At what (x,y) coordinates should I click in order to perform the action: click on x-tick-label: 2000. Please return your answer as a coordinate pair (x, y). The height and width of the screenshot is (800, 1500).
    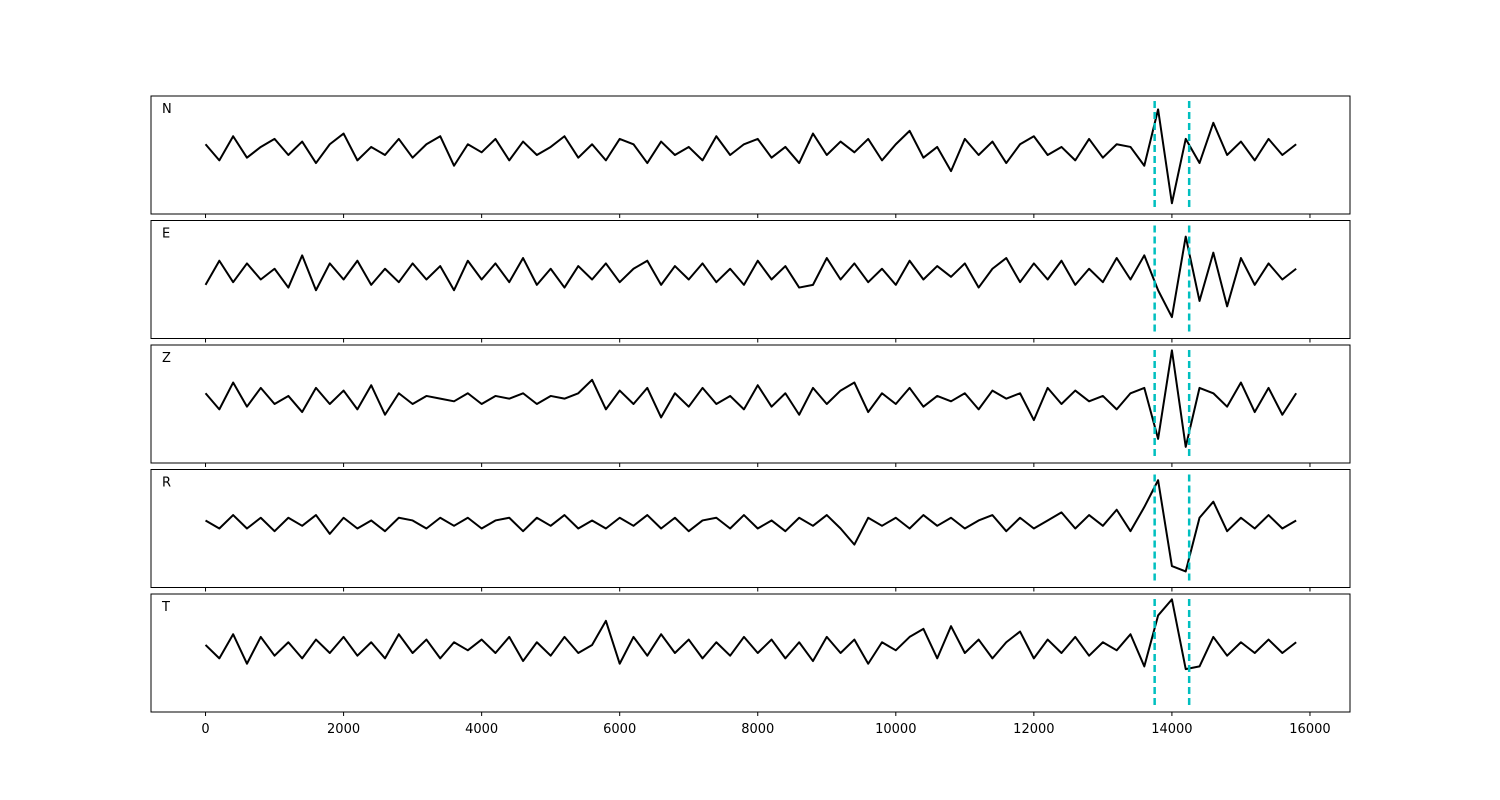
    Looking at the image, I should click on (343, 729).